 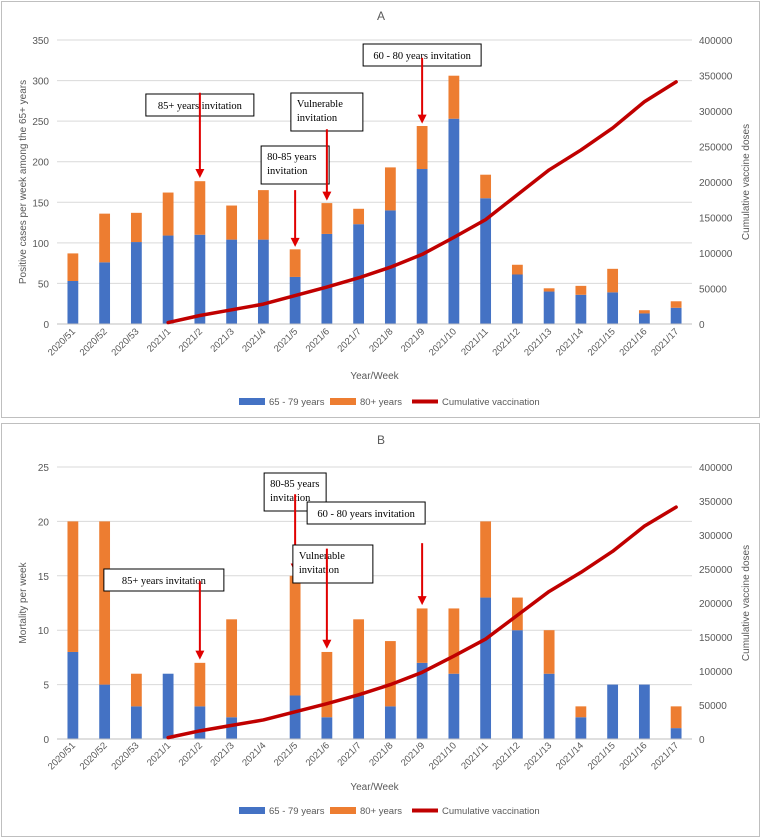 I want to click on y2-tick-label: 400000, so click(x=716, y=41).